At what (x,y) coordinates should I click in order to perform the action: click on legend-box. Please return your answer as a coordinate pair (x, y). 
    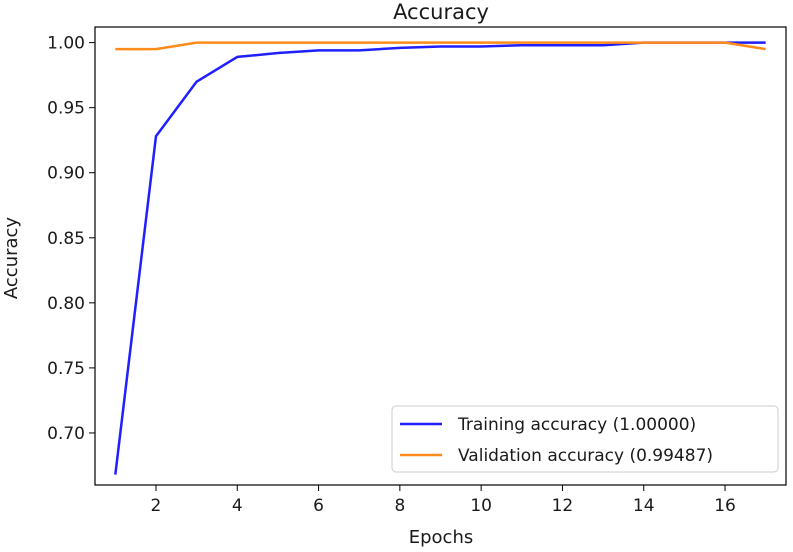
    Looking at the image, I should click on (585, 439).